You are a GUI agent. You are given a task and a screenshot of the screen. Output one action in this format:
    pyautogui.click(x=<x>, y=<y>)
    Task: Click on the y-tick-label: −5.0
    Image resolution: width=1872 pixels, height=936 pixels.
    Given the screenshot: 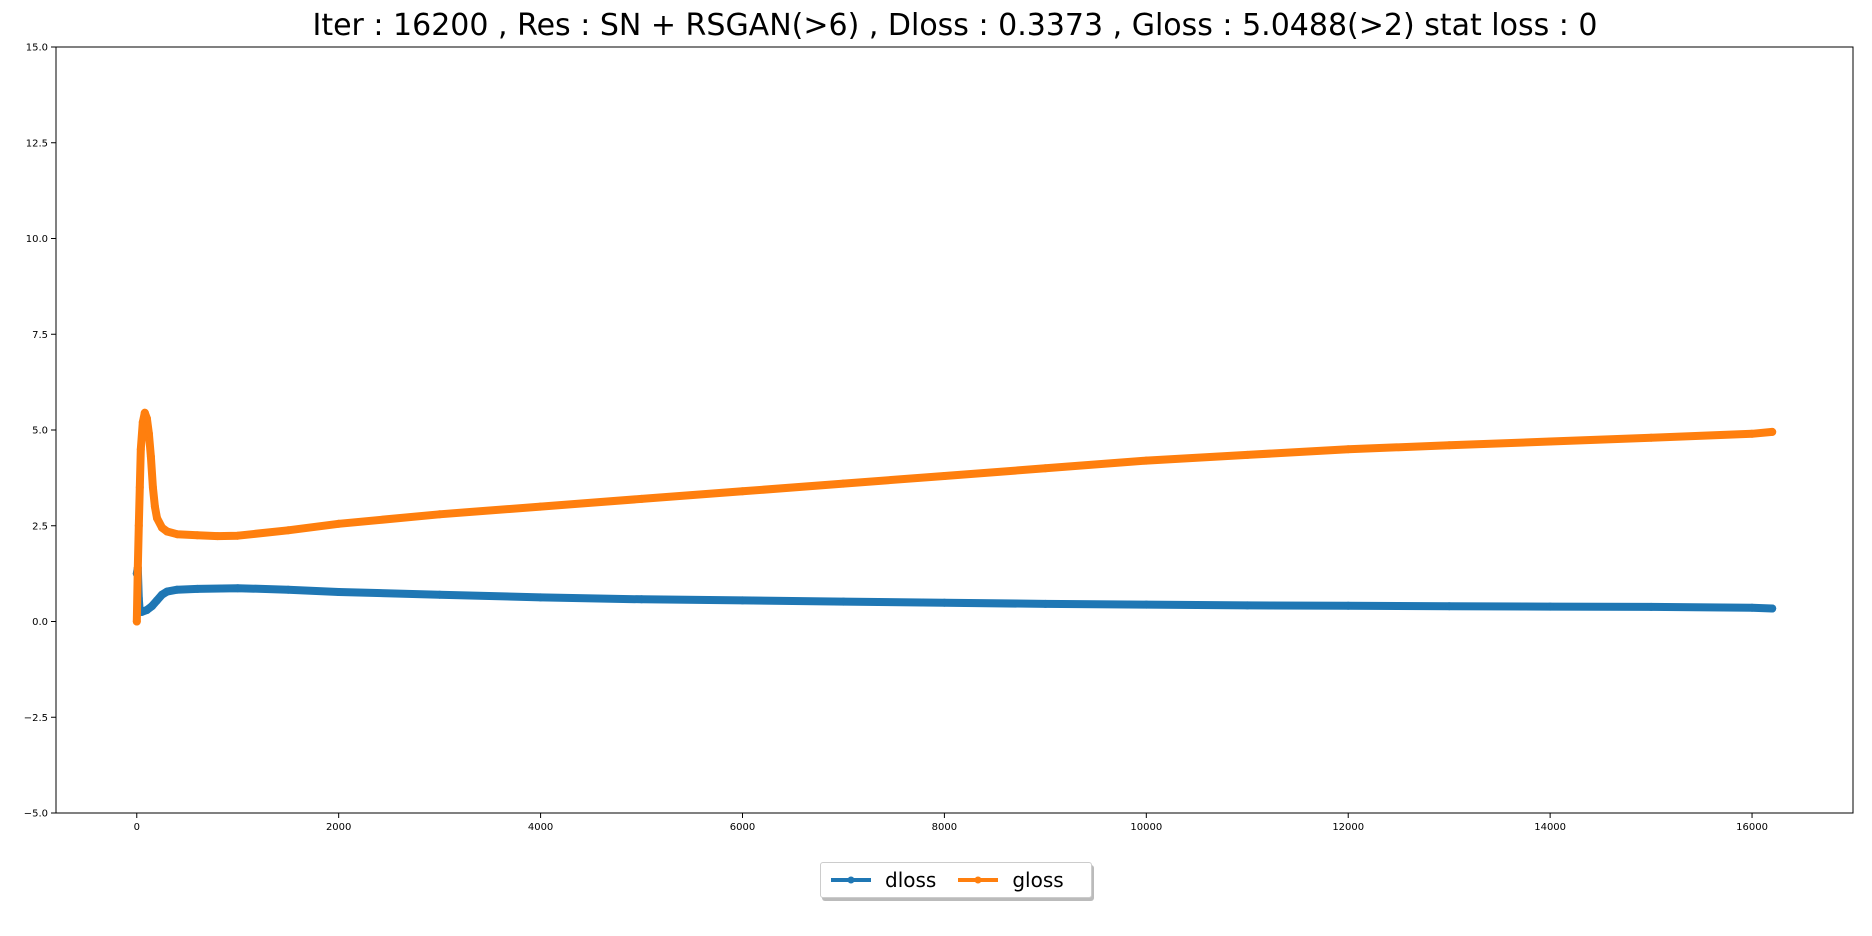 What is the action you would take?
    pyautogui.click(x=36, y=814)
    